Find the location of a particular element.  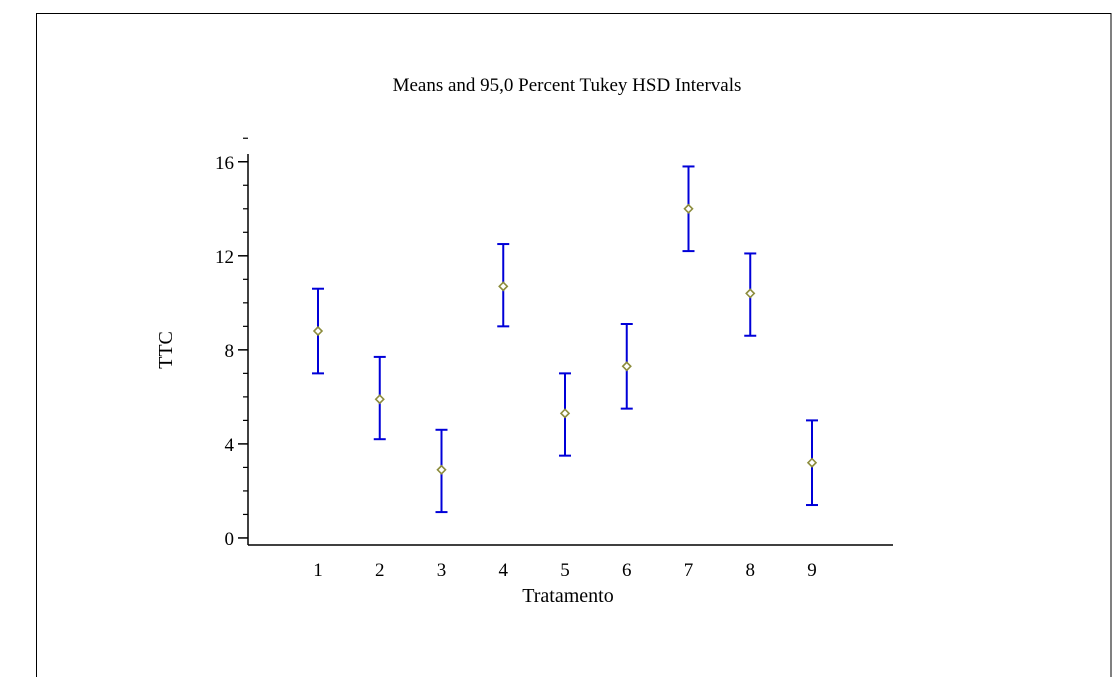

x-tick-label: 6 is located at coordinates (627, 570).